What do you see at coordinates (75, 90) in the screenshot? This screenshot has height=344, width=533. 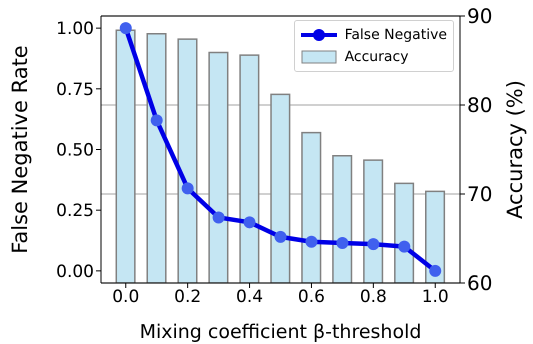 I see `y-tick-label: 0.75` at bounding box center [75, 90].